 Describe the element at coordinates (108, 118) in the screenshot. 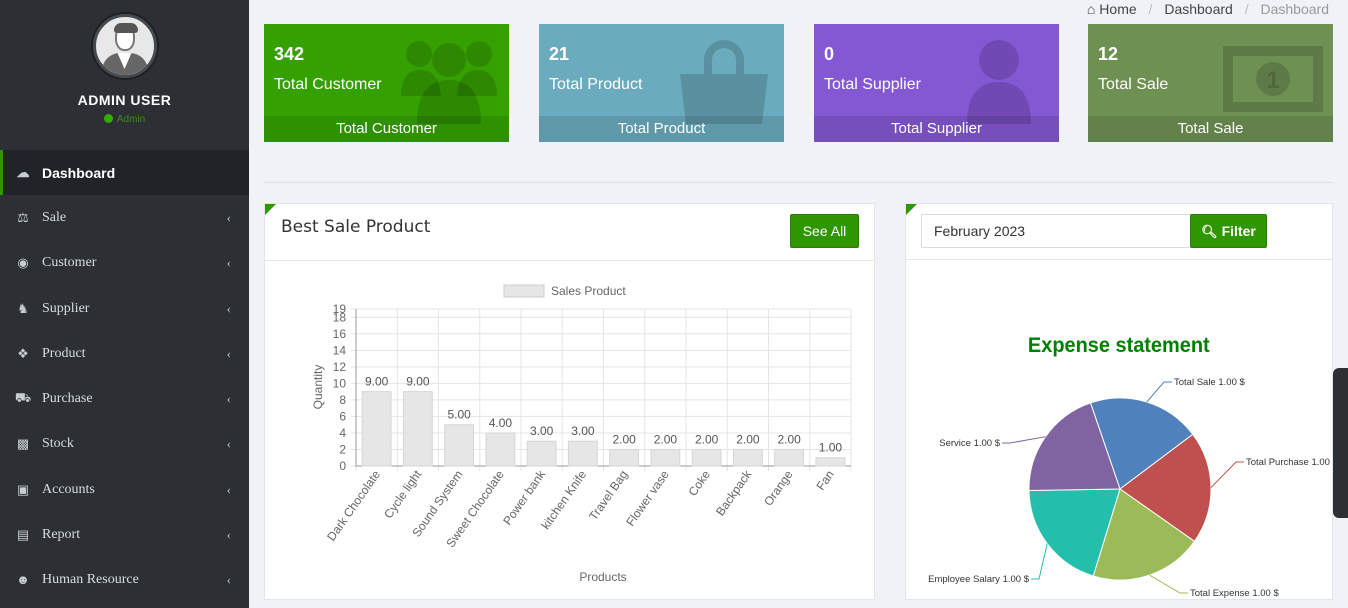

I see `online-status-dot` at that location.